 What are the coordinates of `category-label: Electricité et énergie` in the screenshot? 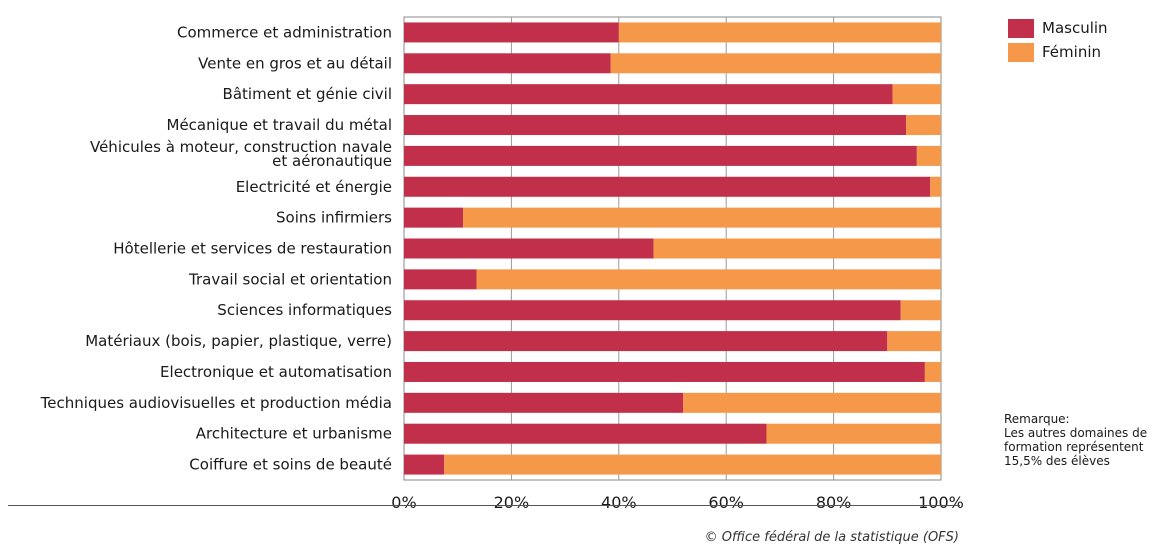 It's located at (314, 187).